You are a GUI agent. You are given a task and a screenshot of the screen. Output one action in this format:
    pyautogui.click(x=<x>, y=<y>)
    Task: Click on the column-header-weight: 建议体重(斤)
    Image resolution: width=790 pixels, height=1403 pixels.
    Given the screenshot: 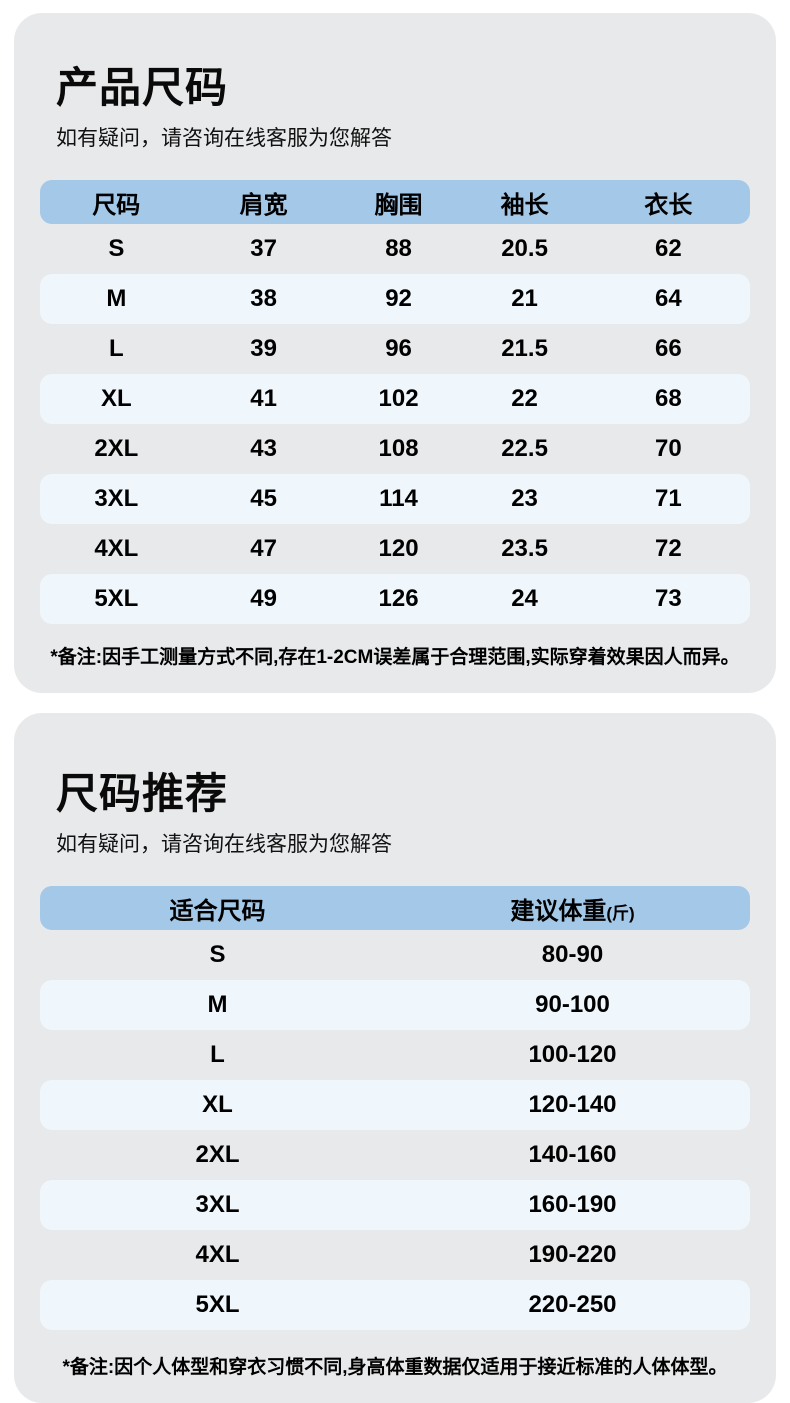 What is the action you would take?
    pyautogui.click(x=572, y=908)
    